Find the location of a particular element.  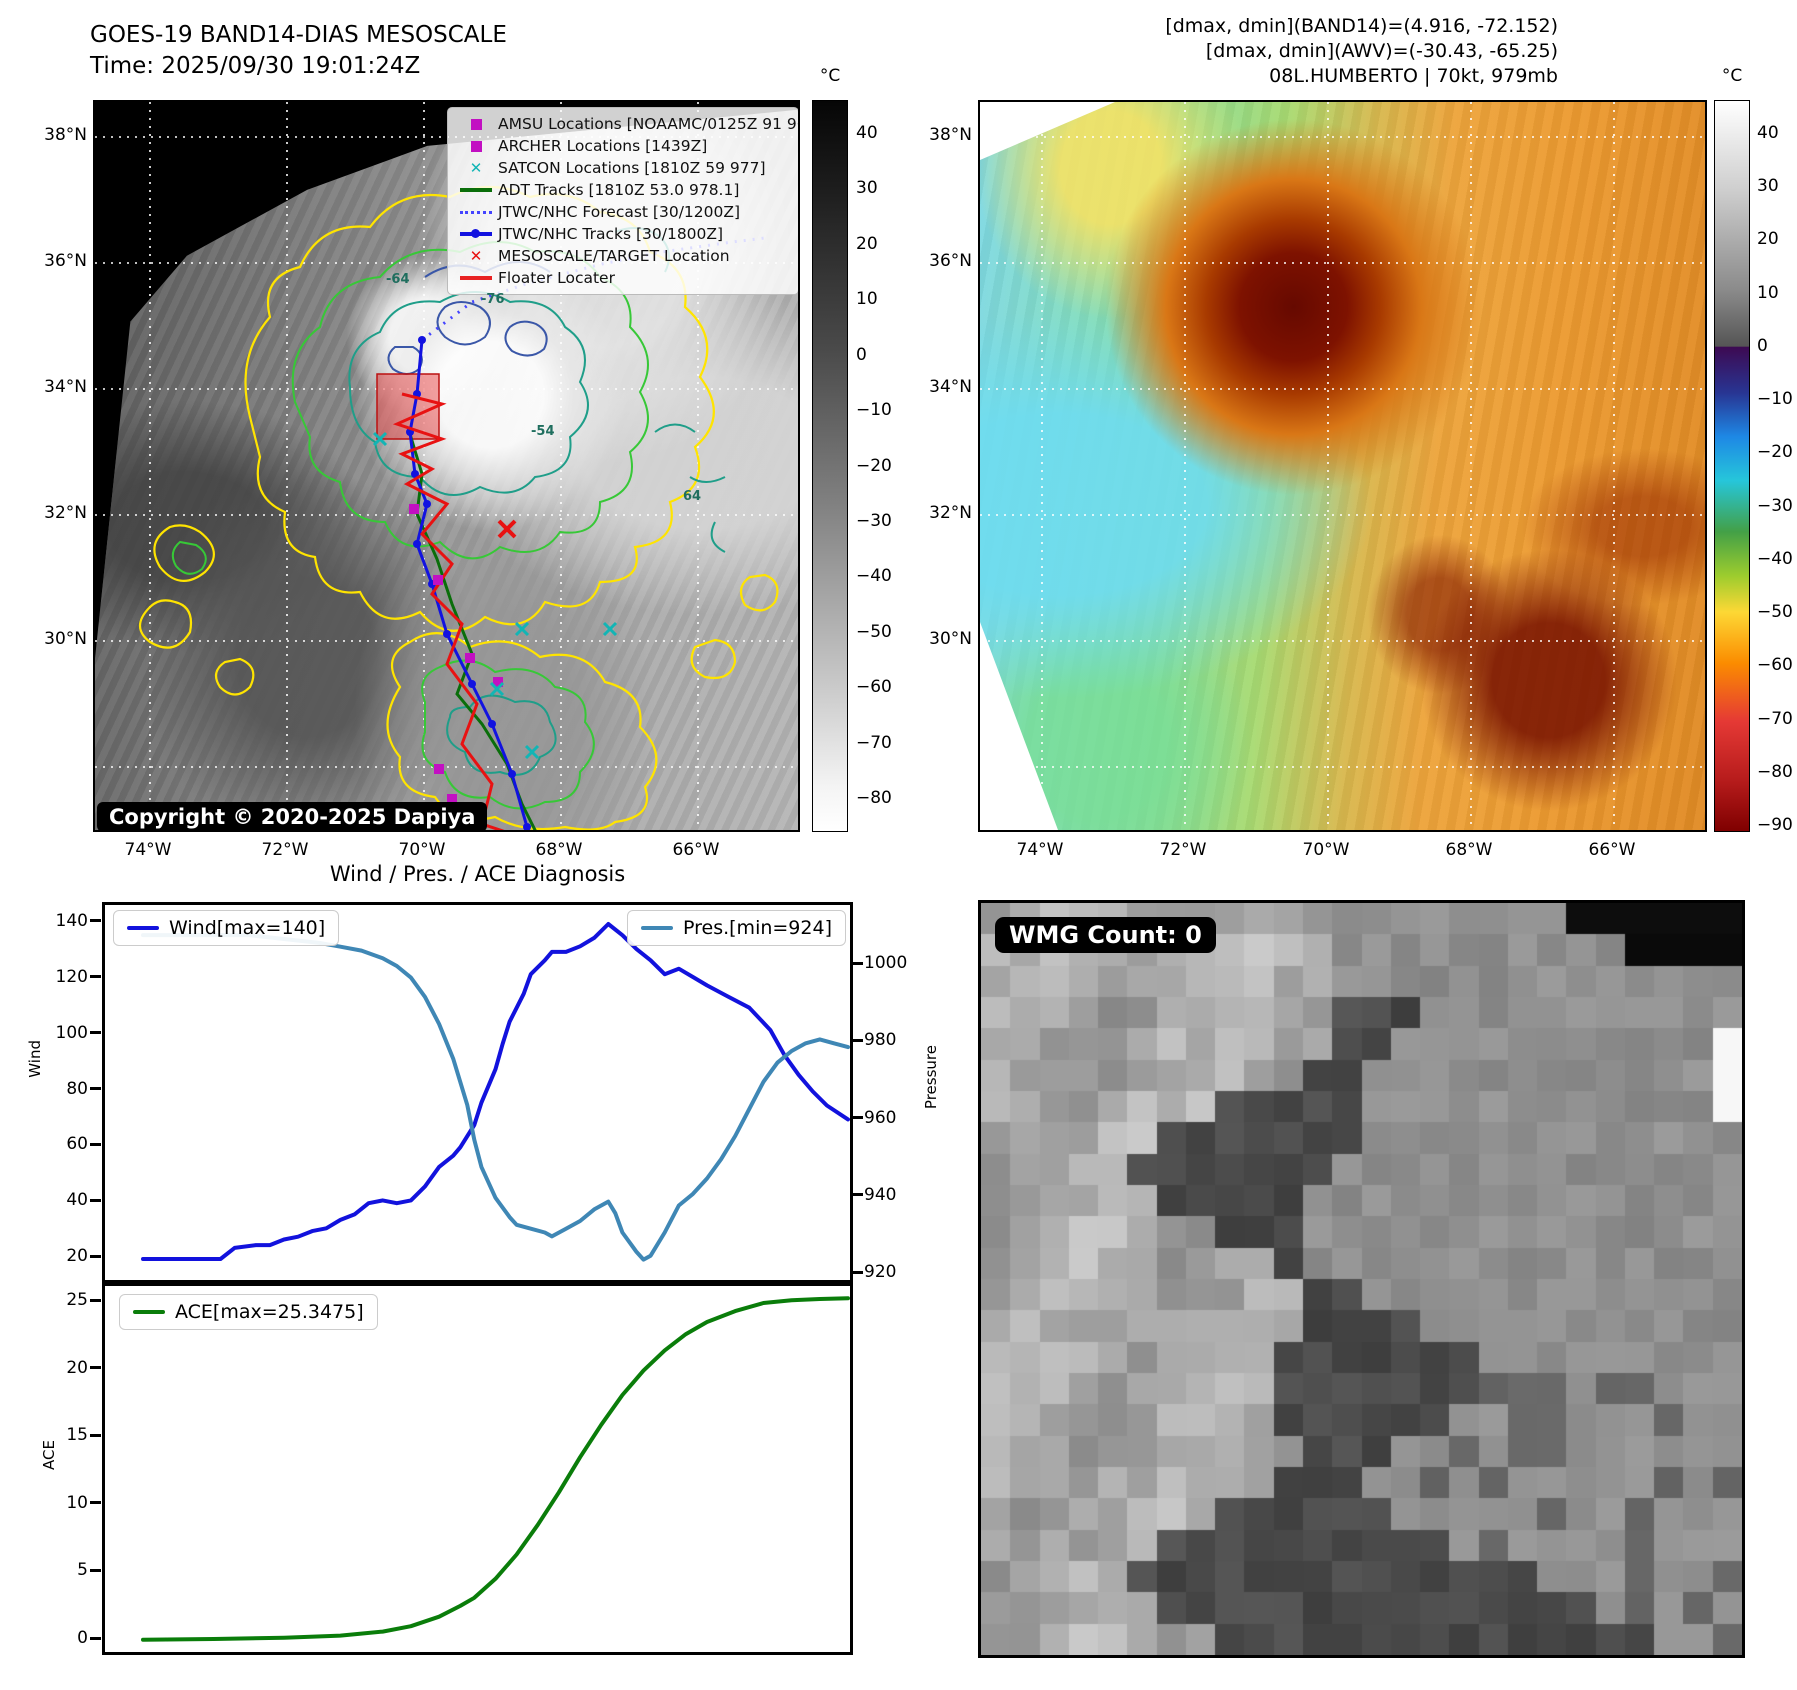

ir-colorbar is located at coordinates (830, 466).